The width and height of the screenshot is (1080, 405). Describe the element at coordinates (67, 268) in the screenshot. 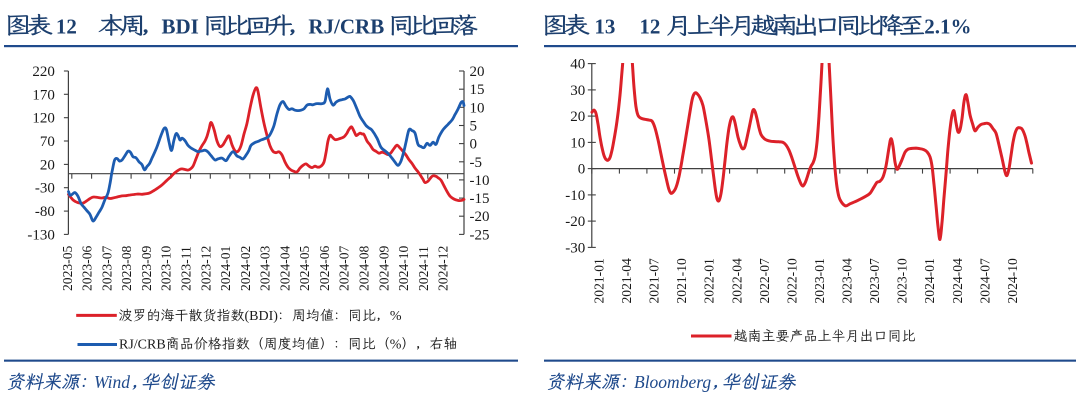

I see `svg-text: 2023-05` at that location.